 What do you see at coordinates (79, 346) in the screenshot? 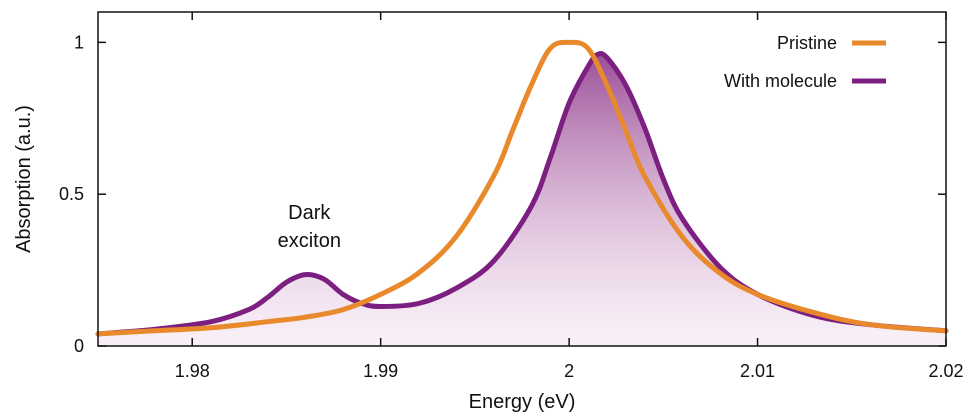
I see `y-tick-label: 0` at bounding box center [79, 346].